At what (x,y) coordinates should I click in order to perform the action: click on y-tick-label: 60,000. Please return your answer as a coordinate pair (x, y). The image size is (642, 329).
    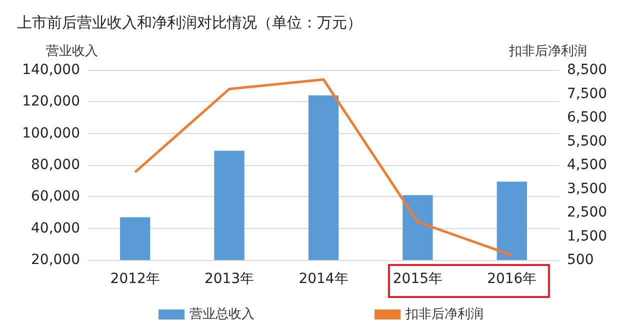
    Looking at the image, I should click on (55, 196).